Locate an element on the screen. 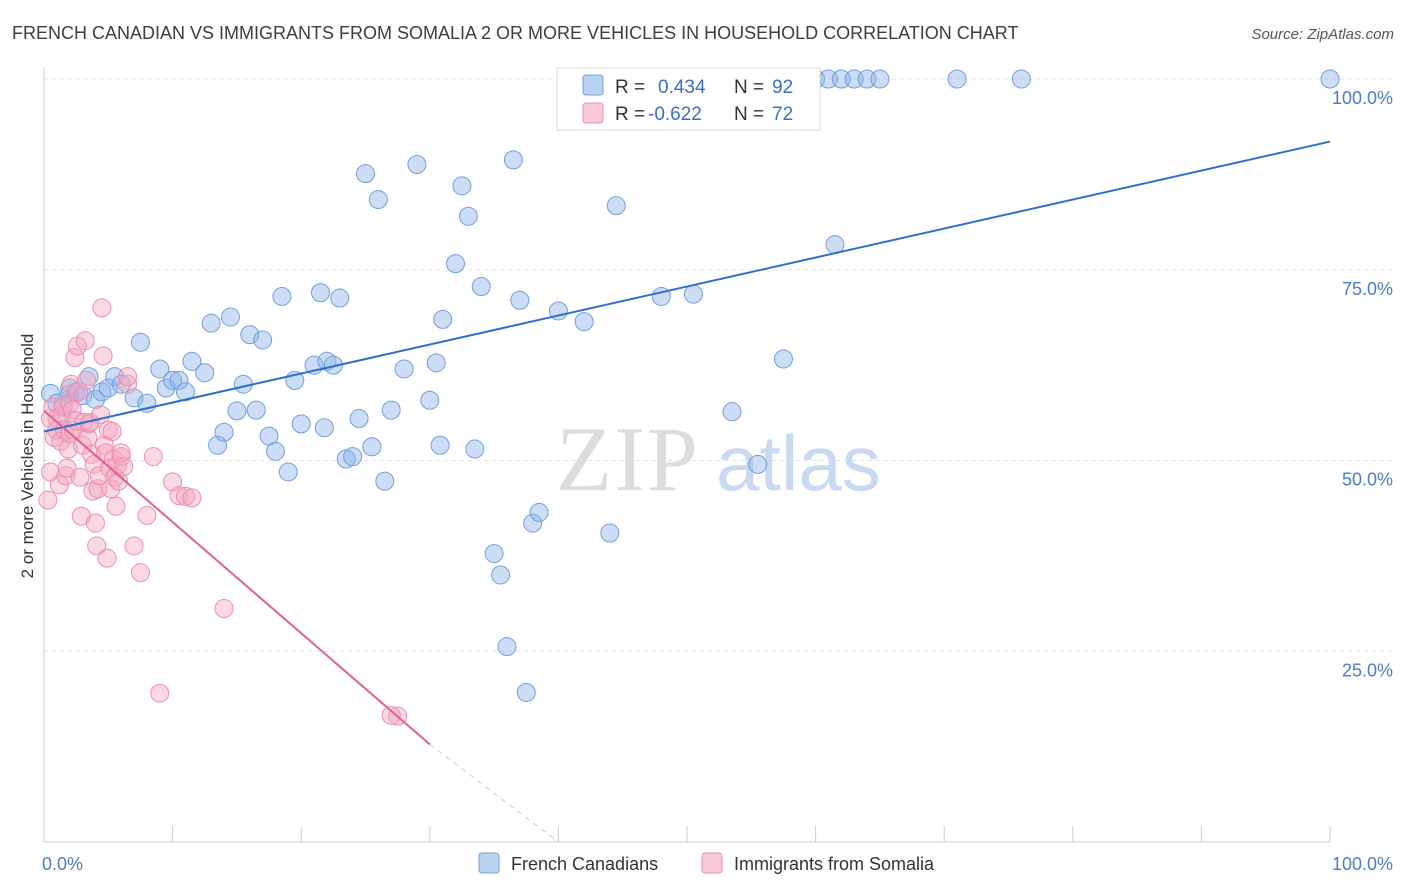 The width and height of the screenshot is (1406, 892). legend-box: R = 0.434 N = 92 R = -0.622 N = 72 is located at coordinates (688, 99).